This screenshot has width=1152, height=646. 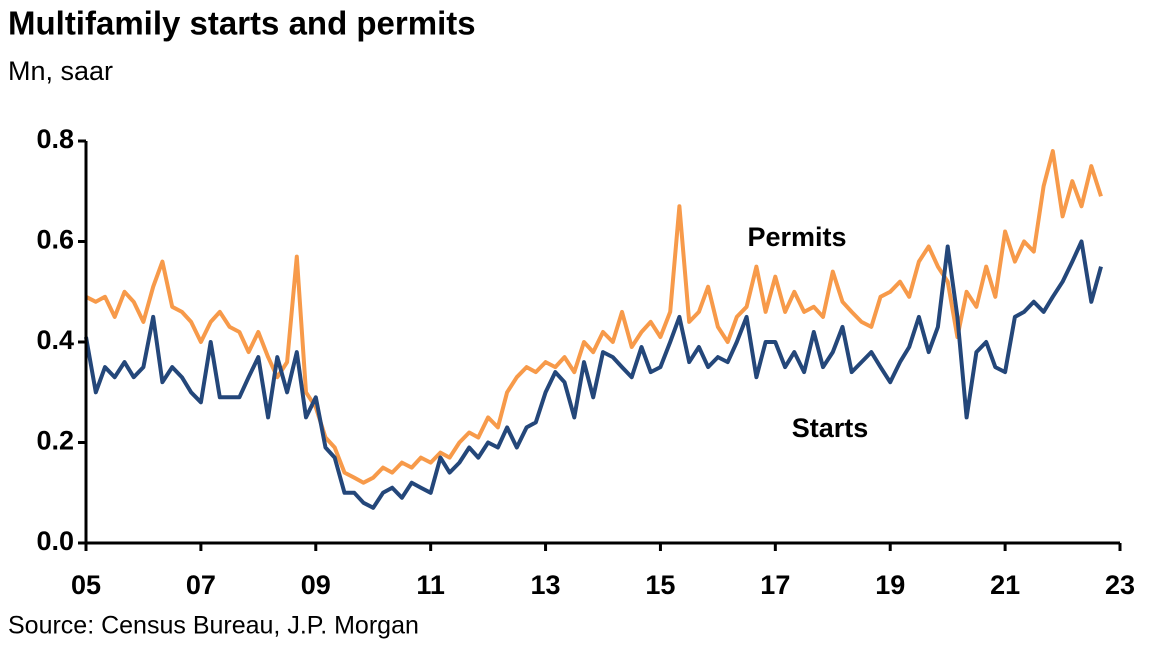 What do you see at coordinates (890, 585) in the screenshot?
I see `x-tick-label: 19` at bounding box center [890, 585].